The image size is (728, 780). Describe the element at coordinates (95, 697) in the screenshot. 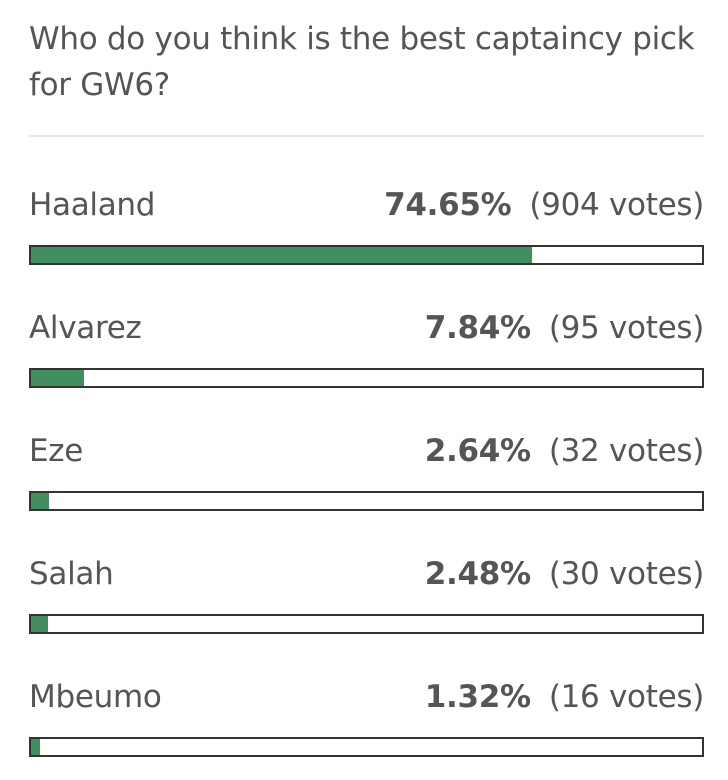

I see `option-name: Mbeumo` at that location.